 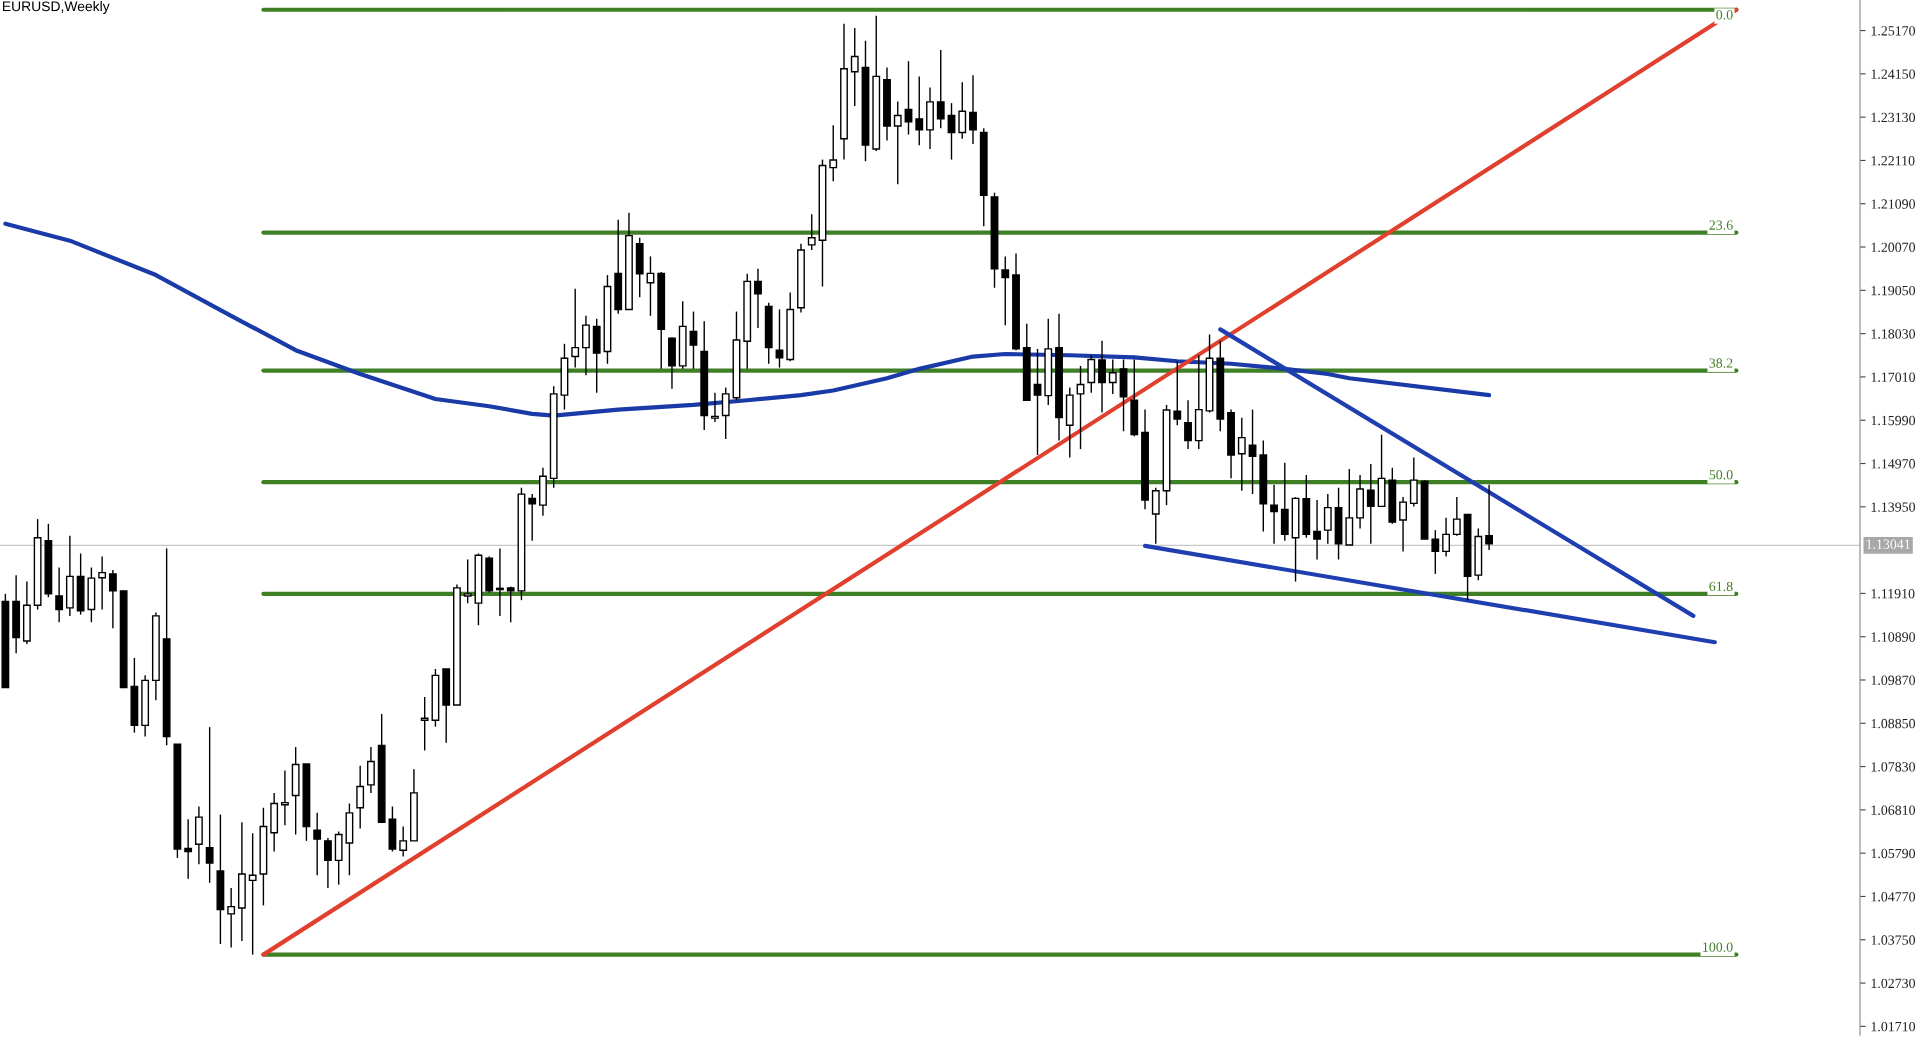 What do you see at coordinates (1893, 637) in the screenshot?
I see `y-tick-label: 1.10890` at bounding box center [1893, 637].